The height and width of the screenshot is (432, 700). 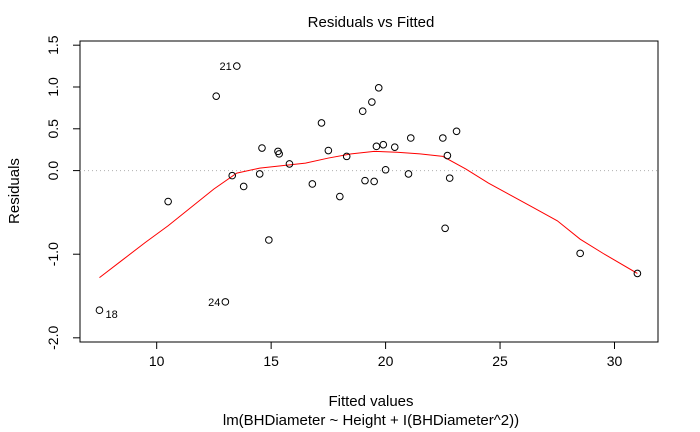 What do you see at coordinates (53, 45) in the screenshot?
I see `y-tick-label: 1.5` at bounding box center [53, 45].